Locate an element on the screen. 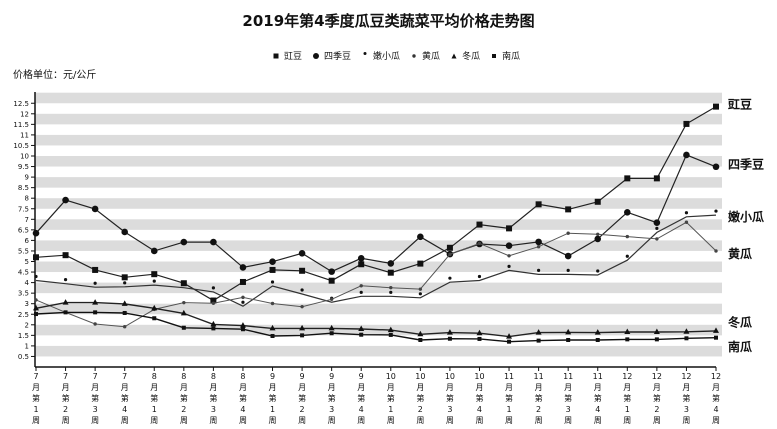 Image resolution: width=777 pixels, height=429 pixels. legend-item-donggua: 冬瓜 is located at coordinates (465, 55).